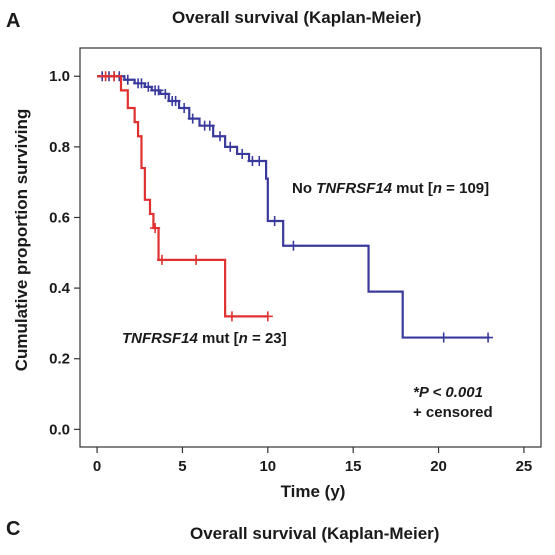 Image resolution: width=555 pixels, height=555 pixels. What do you see at coordinates (21, 240) in the screenshot?
I see `y-axis-label: Cumulative proportion surviving` at bounding box center [21, 240].